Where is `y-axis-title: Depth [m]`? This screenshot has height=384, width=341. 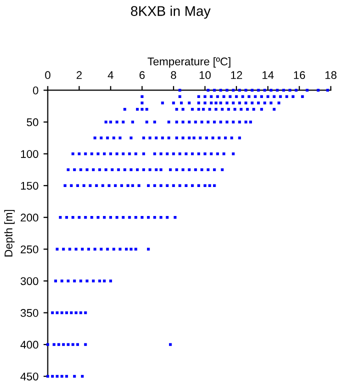
y-axis-title: Depth [m] is located at coordinates (9, 233).